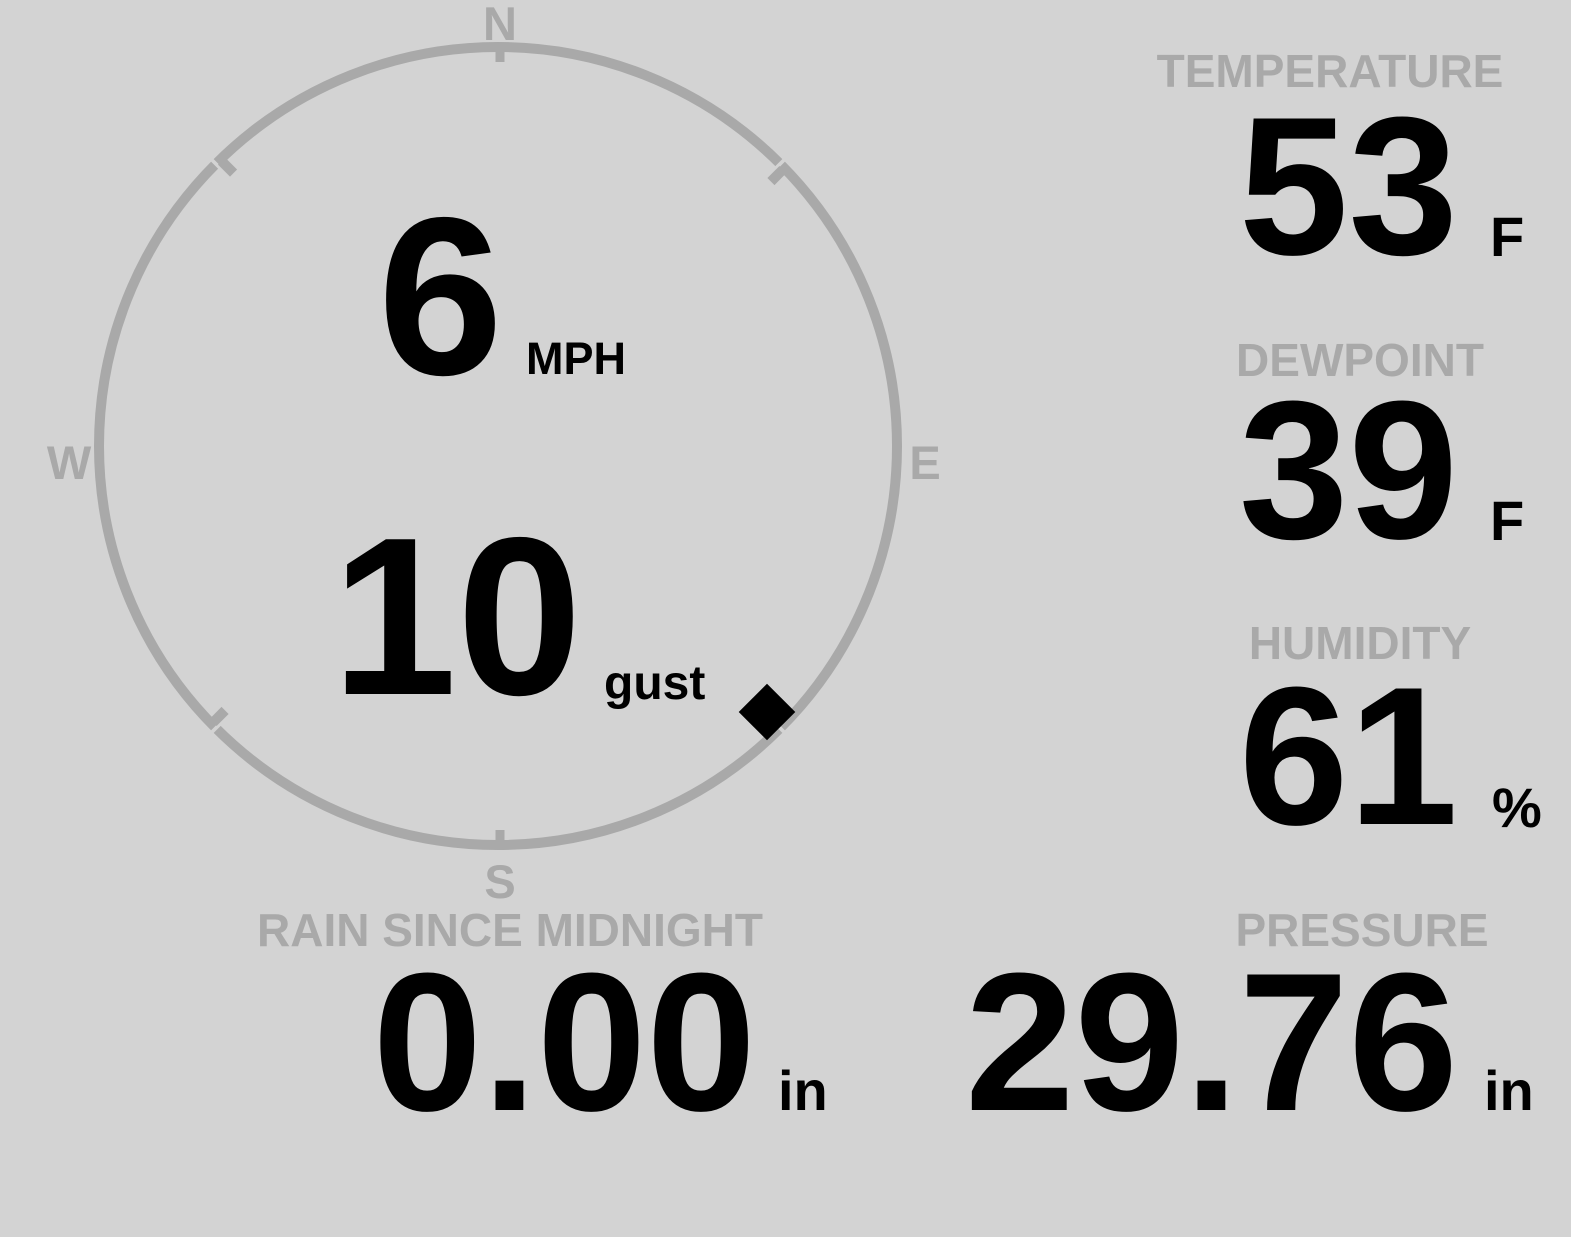 This screenshot has width=1571, height=1237. I want to click on metric-pressure-value: 29.76, so click(1211, 1042).